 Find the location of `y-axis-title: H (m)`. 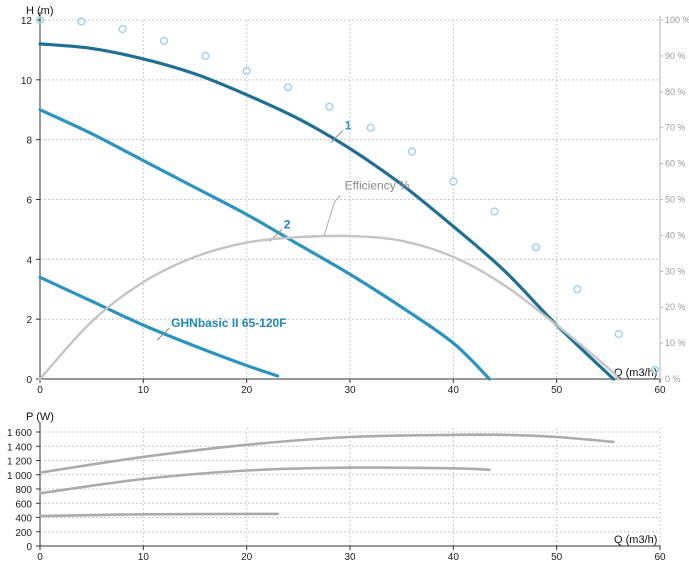

y-axis-title: H (m) is located at coordinates (40, 11).